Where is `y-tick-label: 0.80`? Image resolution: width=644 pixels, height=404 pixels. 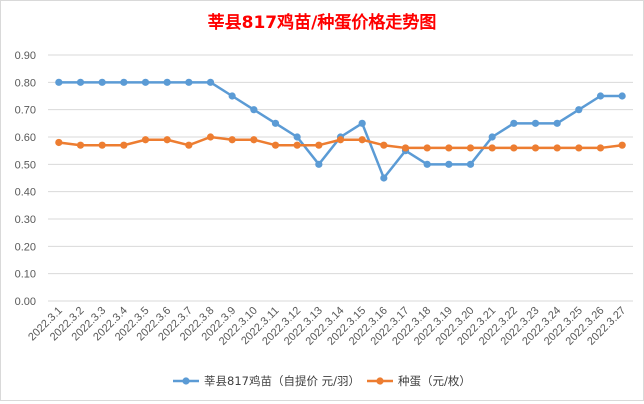 y-tick-label: 0.80 is located at coordinates (25, 83).